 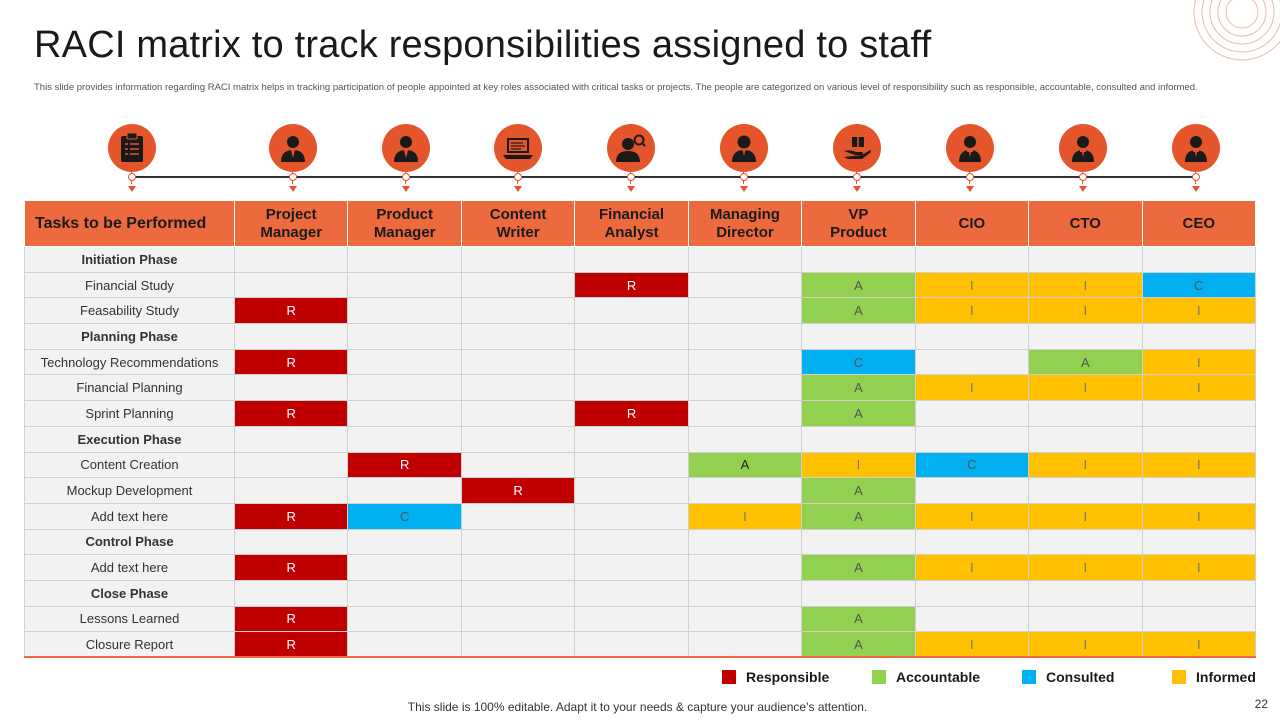 I want to click on phase-row: Close Phase, so click(x=640, y=593).